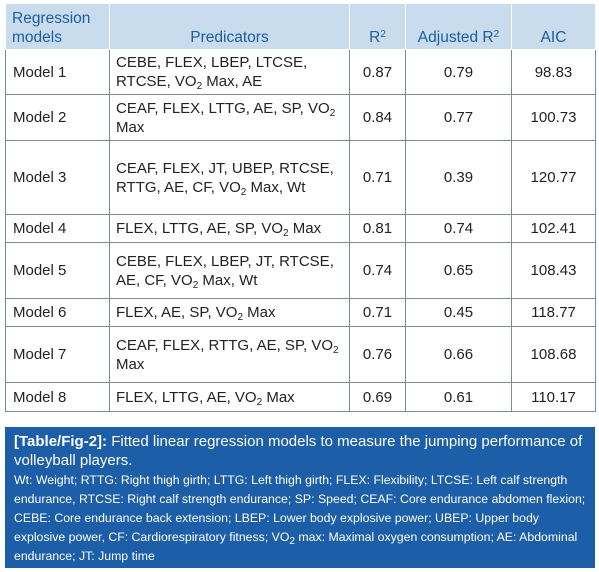 The image size is (599, 572). I want to click on aic-cell: 110.17, so click(553, 397).